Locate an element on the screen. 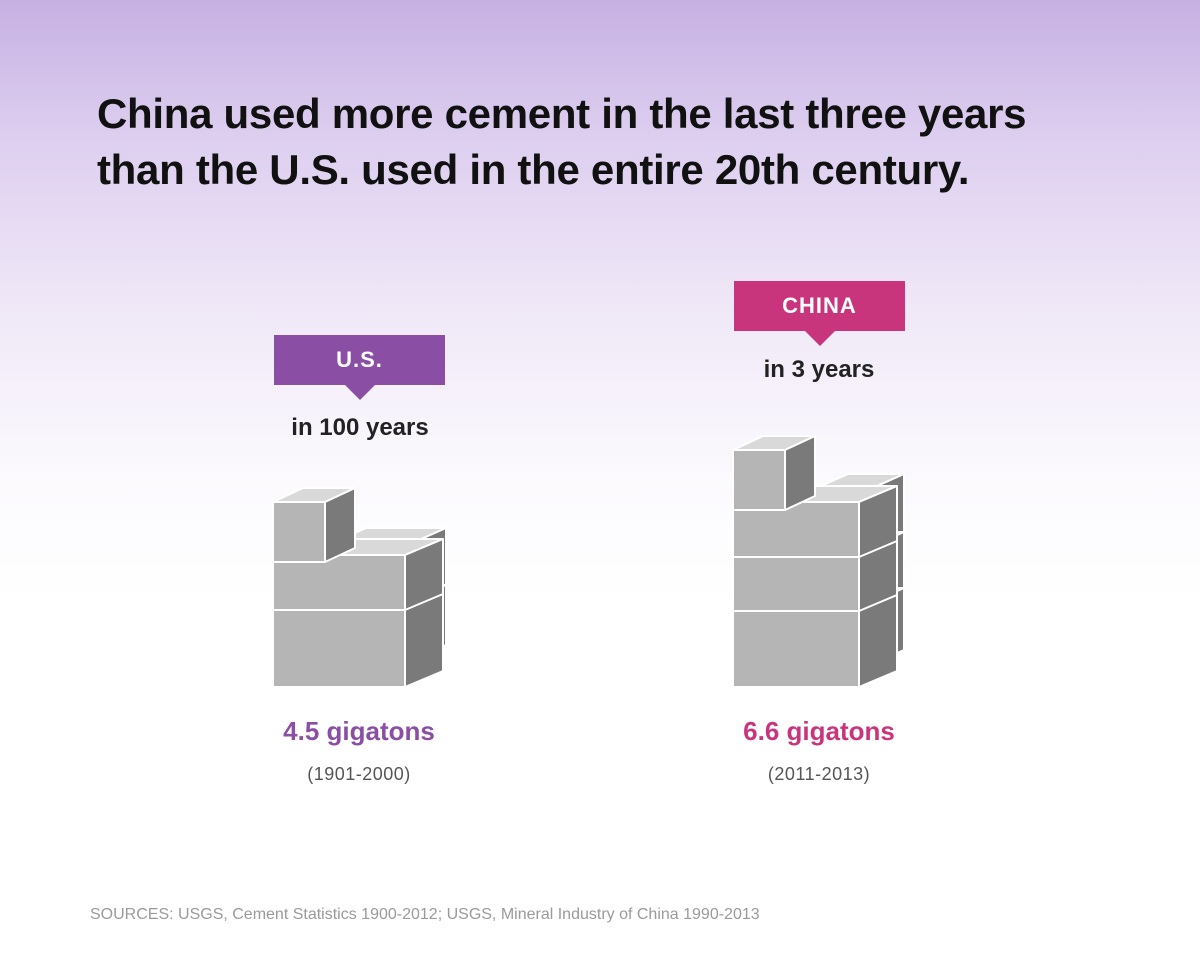 The height and width of the screenshot is (970, 1200). china-period-label: in 3 years is located at coordinates (819, 369).